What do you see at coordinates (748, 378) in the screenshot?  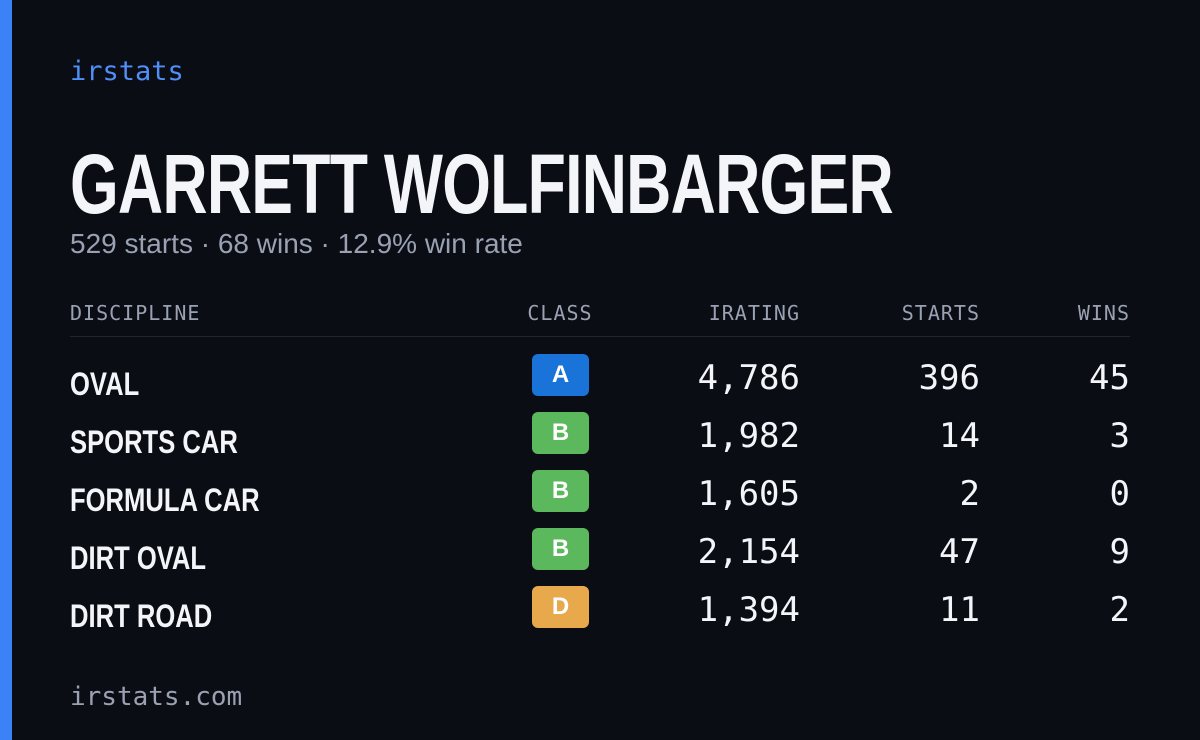 I see `irating: 4,786` at bounding box center [748, 378].